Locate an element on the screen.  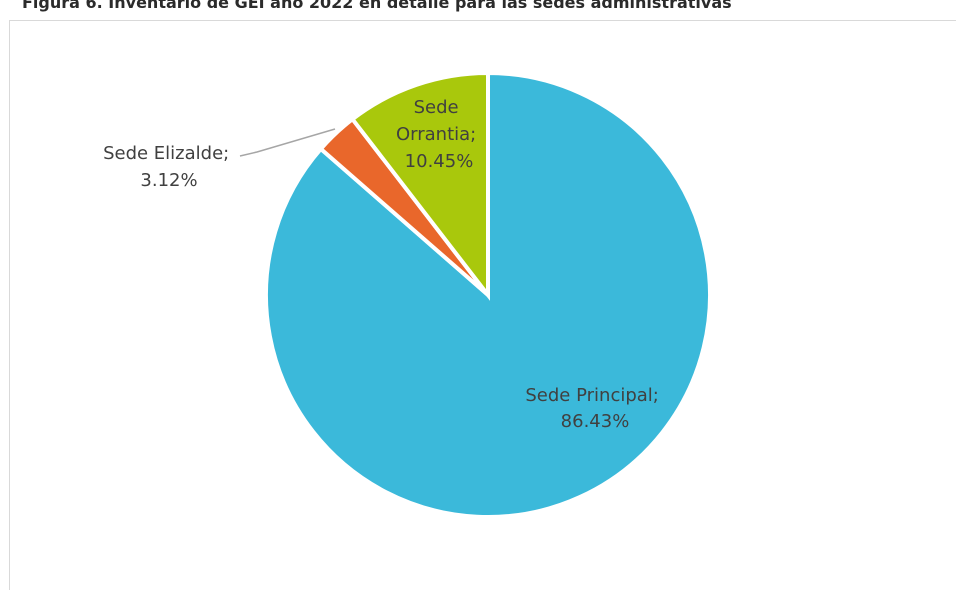
label-sede-orrantia: Sede Orrantia; 10.45% is located at coordinates (439, 134).